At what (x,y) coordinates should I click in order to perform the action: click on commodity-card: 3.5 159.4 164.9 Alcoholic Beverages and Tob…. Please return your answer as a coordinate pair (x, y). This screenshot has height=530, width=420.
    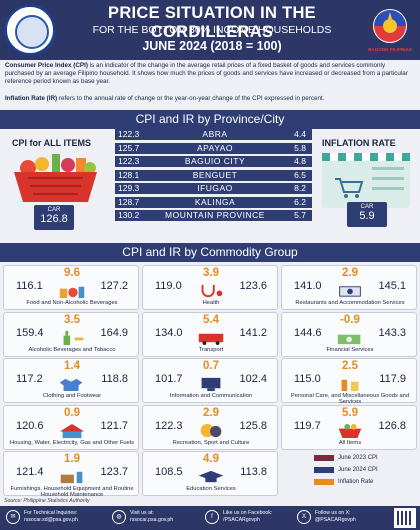
    Looking at the image, I should click on (71, 334).